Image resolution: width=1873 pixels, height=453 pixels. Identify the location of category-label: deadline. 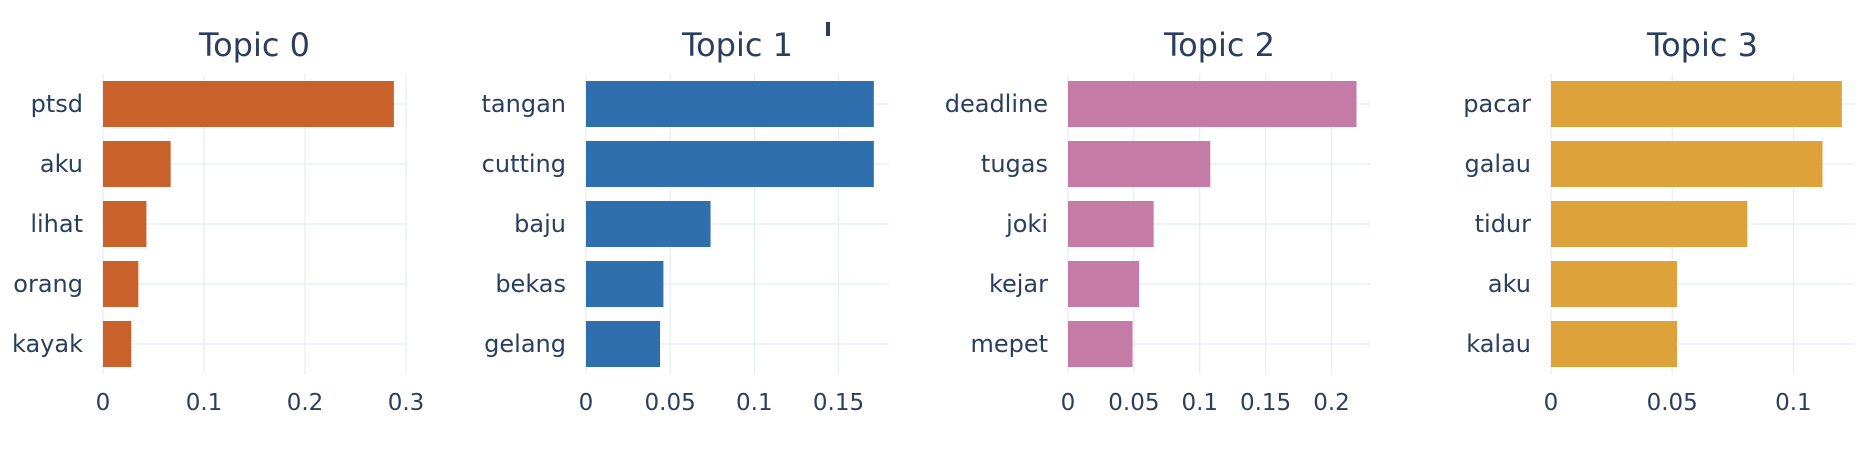
(996, 104).